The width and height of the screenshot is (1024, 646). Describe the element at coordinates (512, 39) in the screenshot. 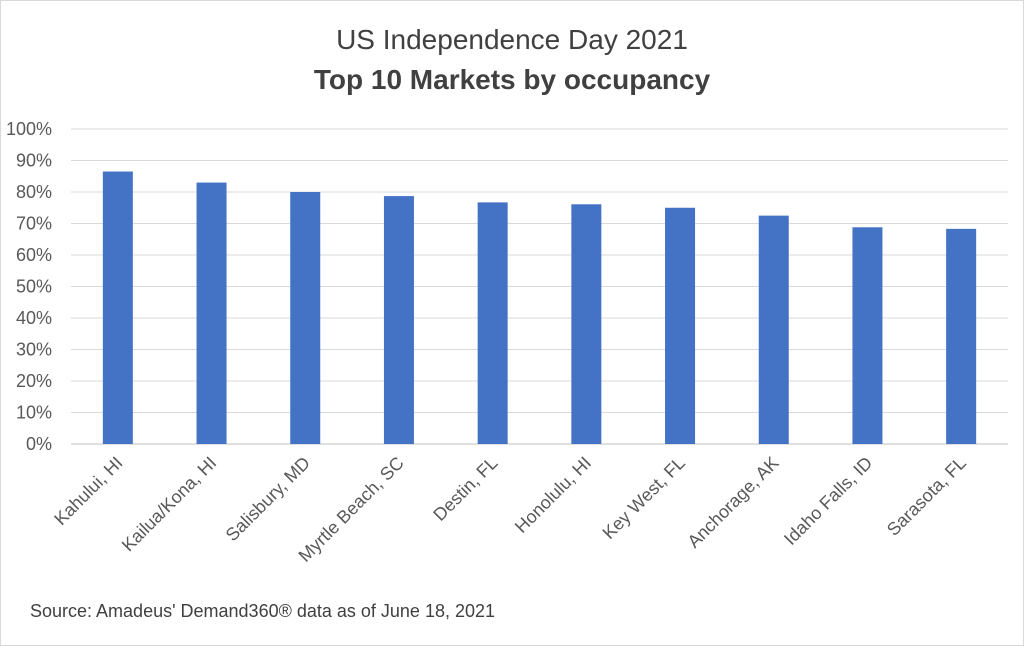

I see `chart-title: US Independence Day 2021` at that location.